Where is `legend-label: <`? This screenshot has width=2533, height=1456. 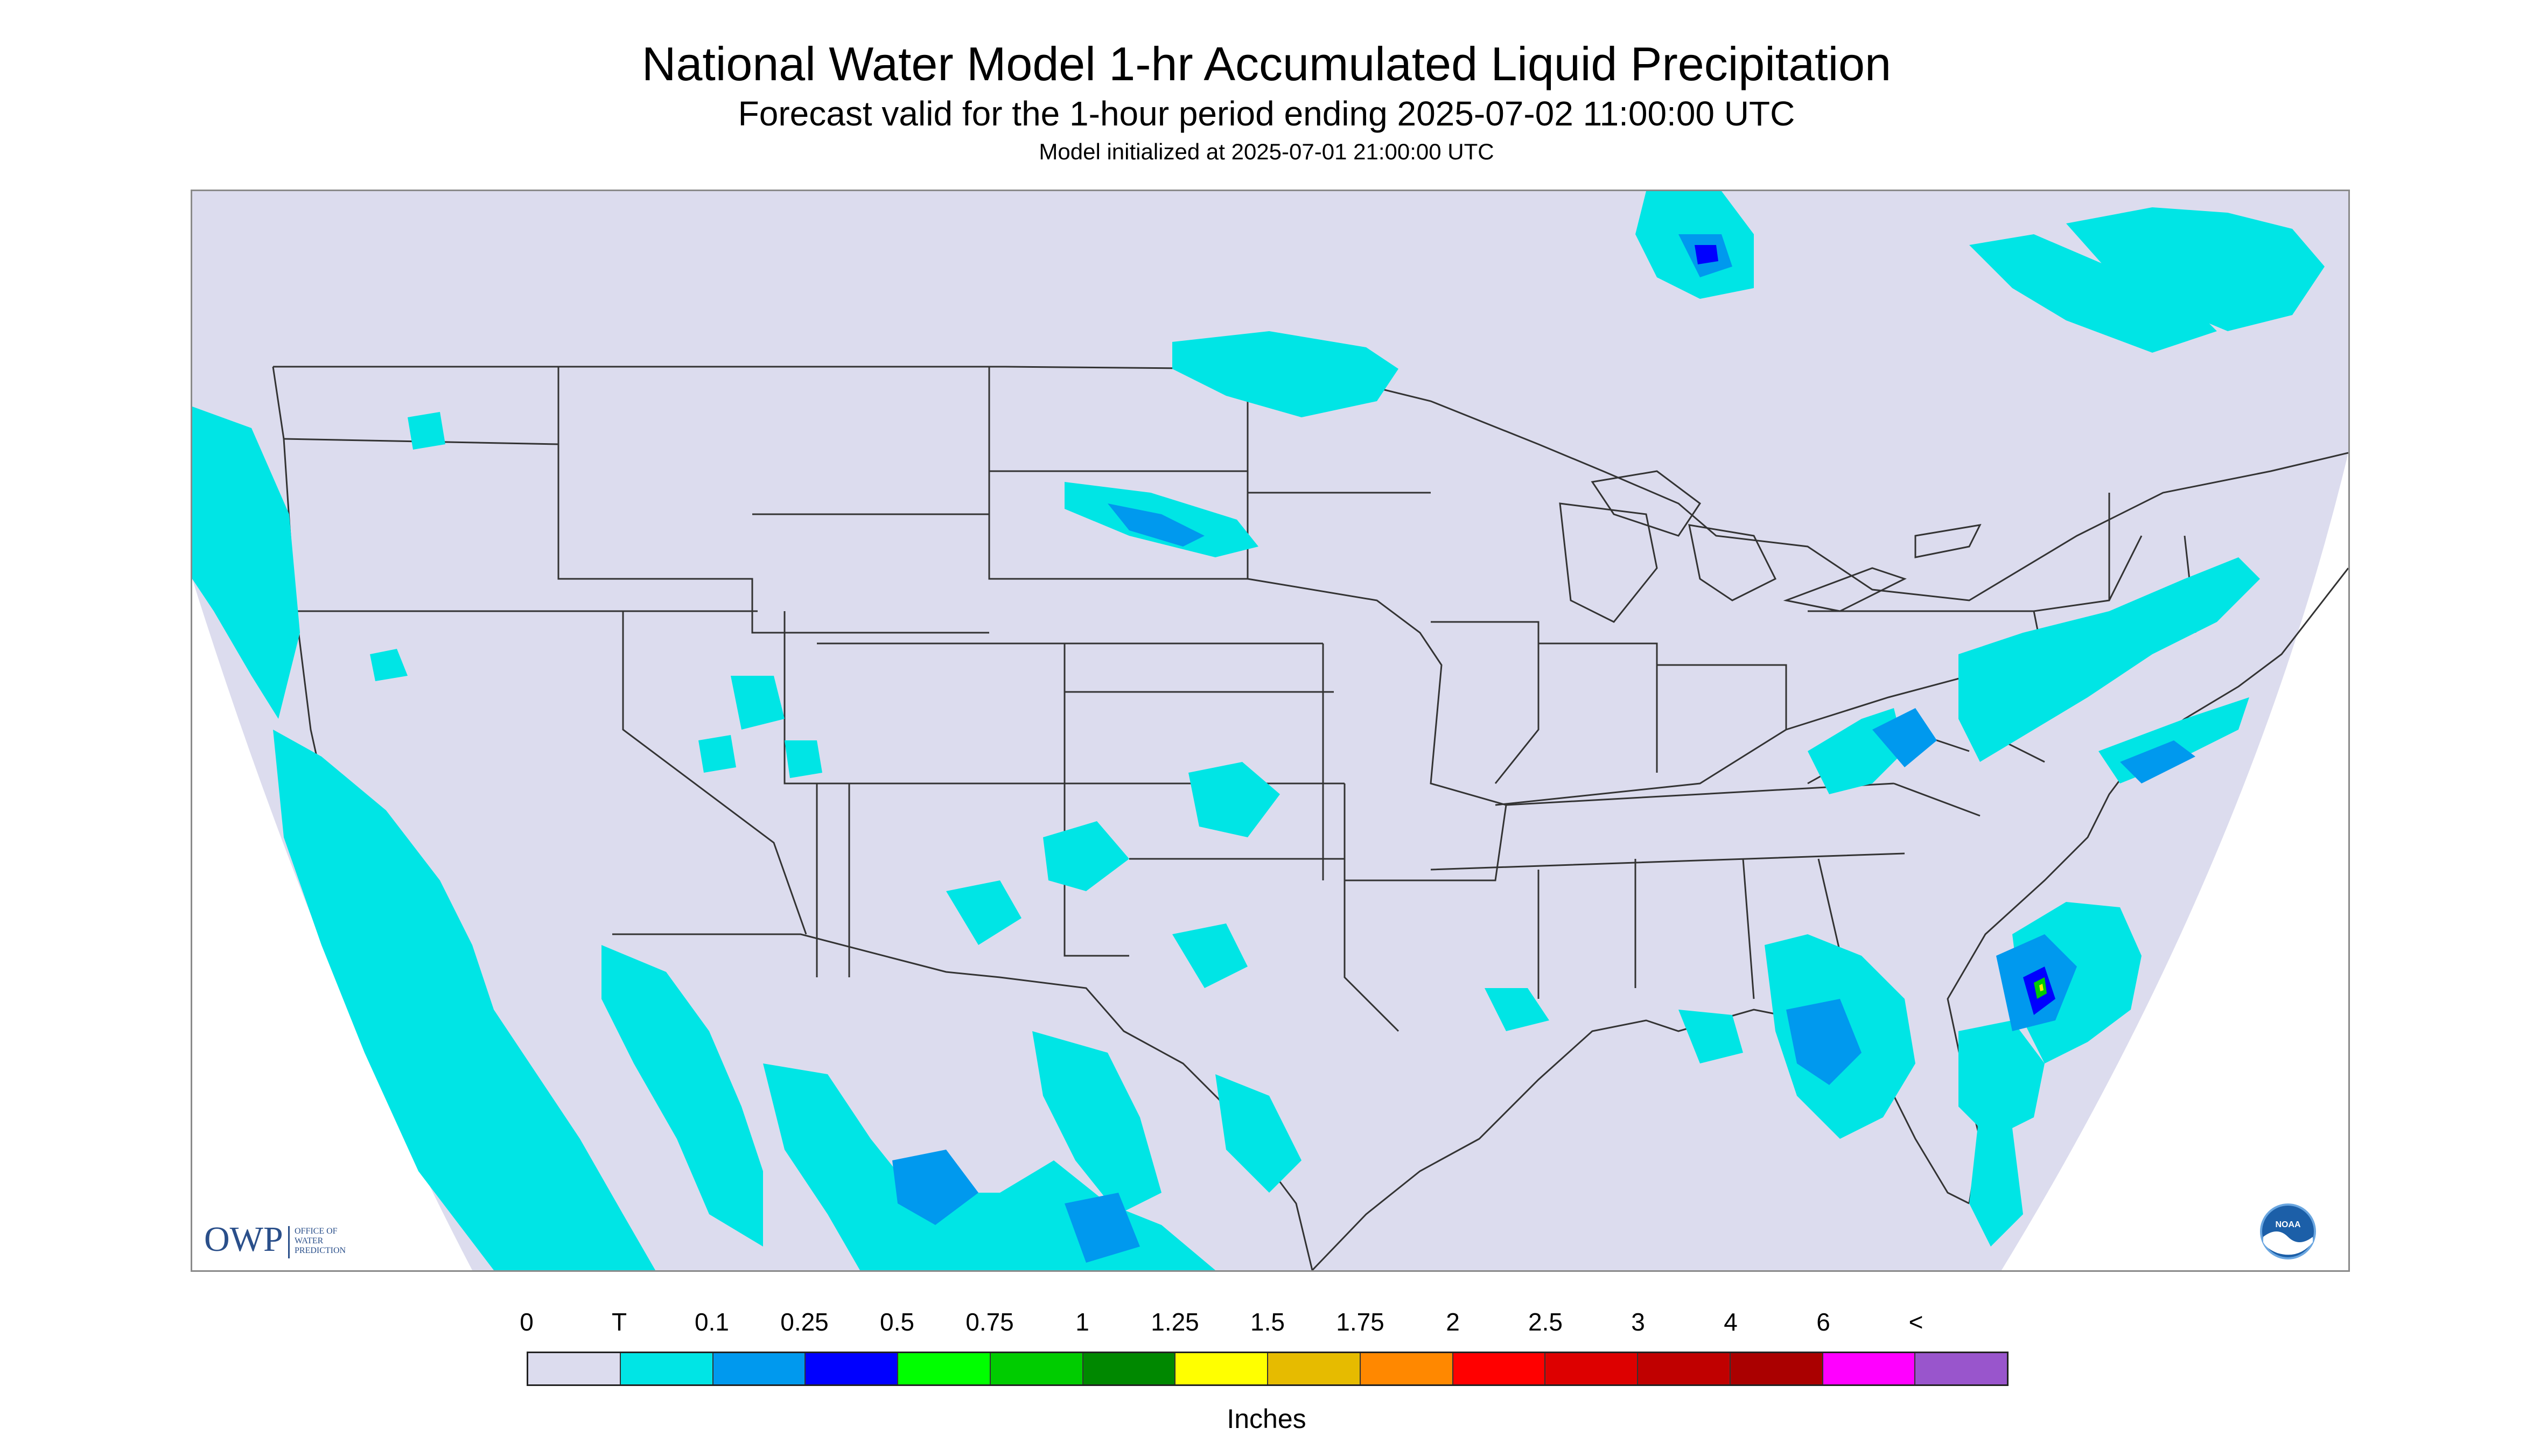 legend-label: < is located at coordinates (1915, 1322).